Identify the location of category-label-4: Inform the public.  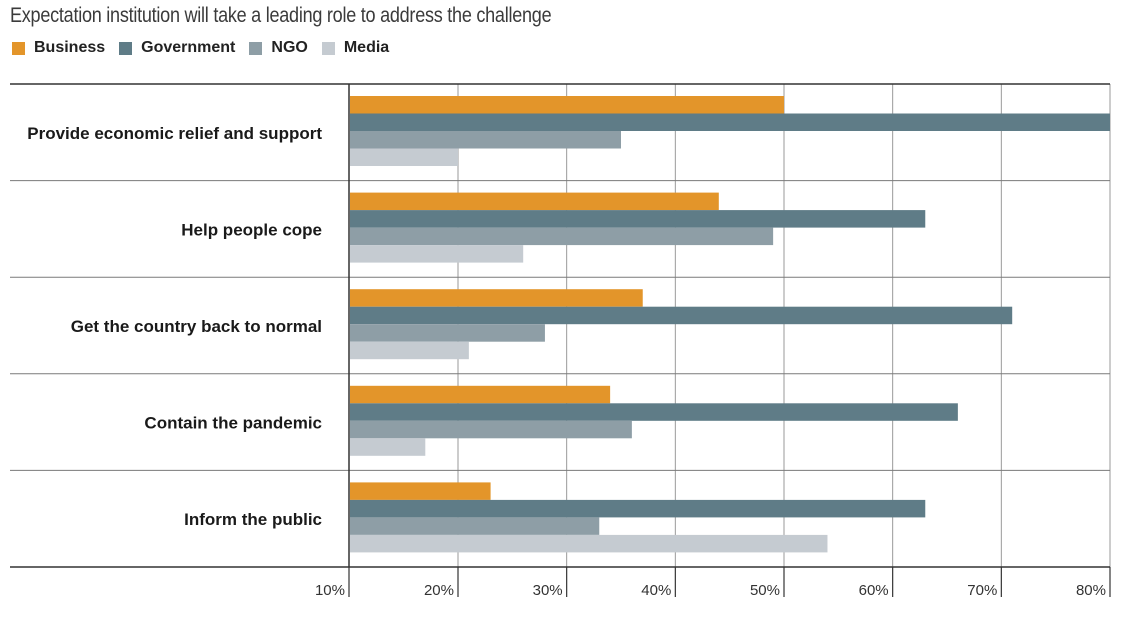
(253, 519).